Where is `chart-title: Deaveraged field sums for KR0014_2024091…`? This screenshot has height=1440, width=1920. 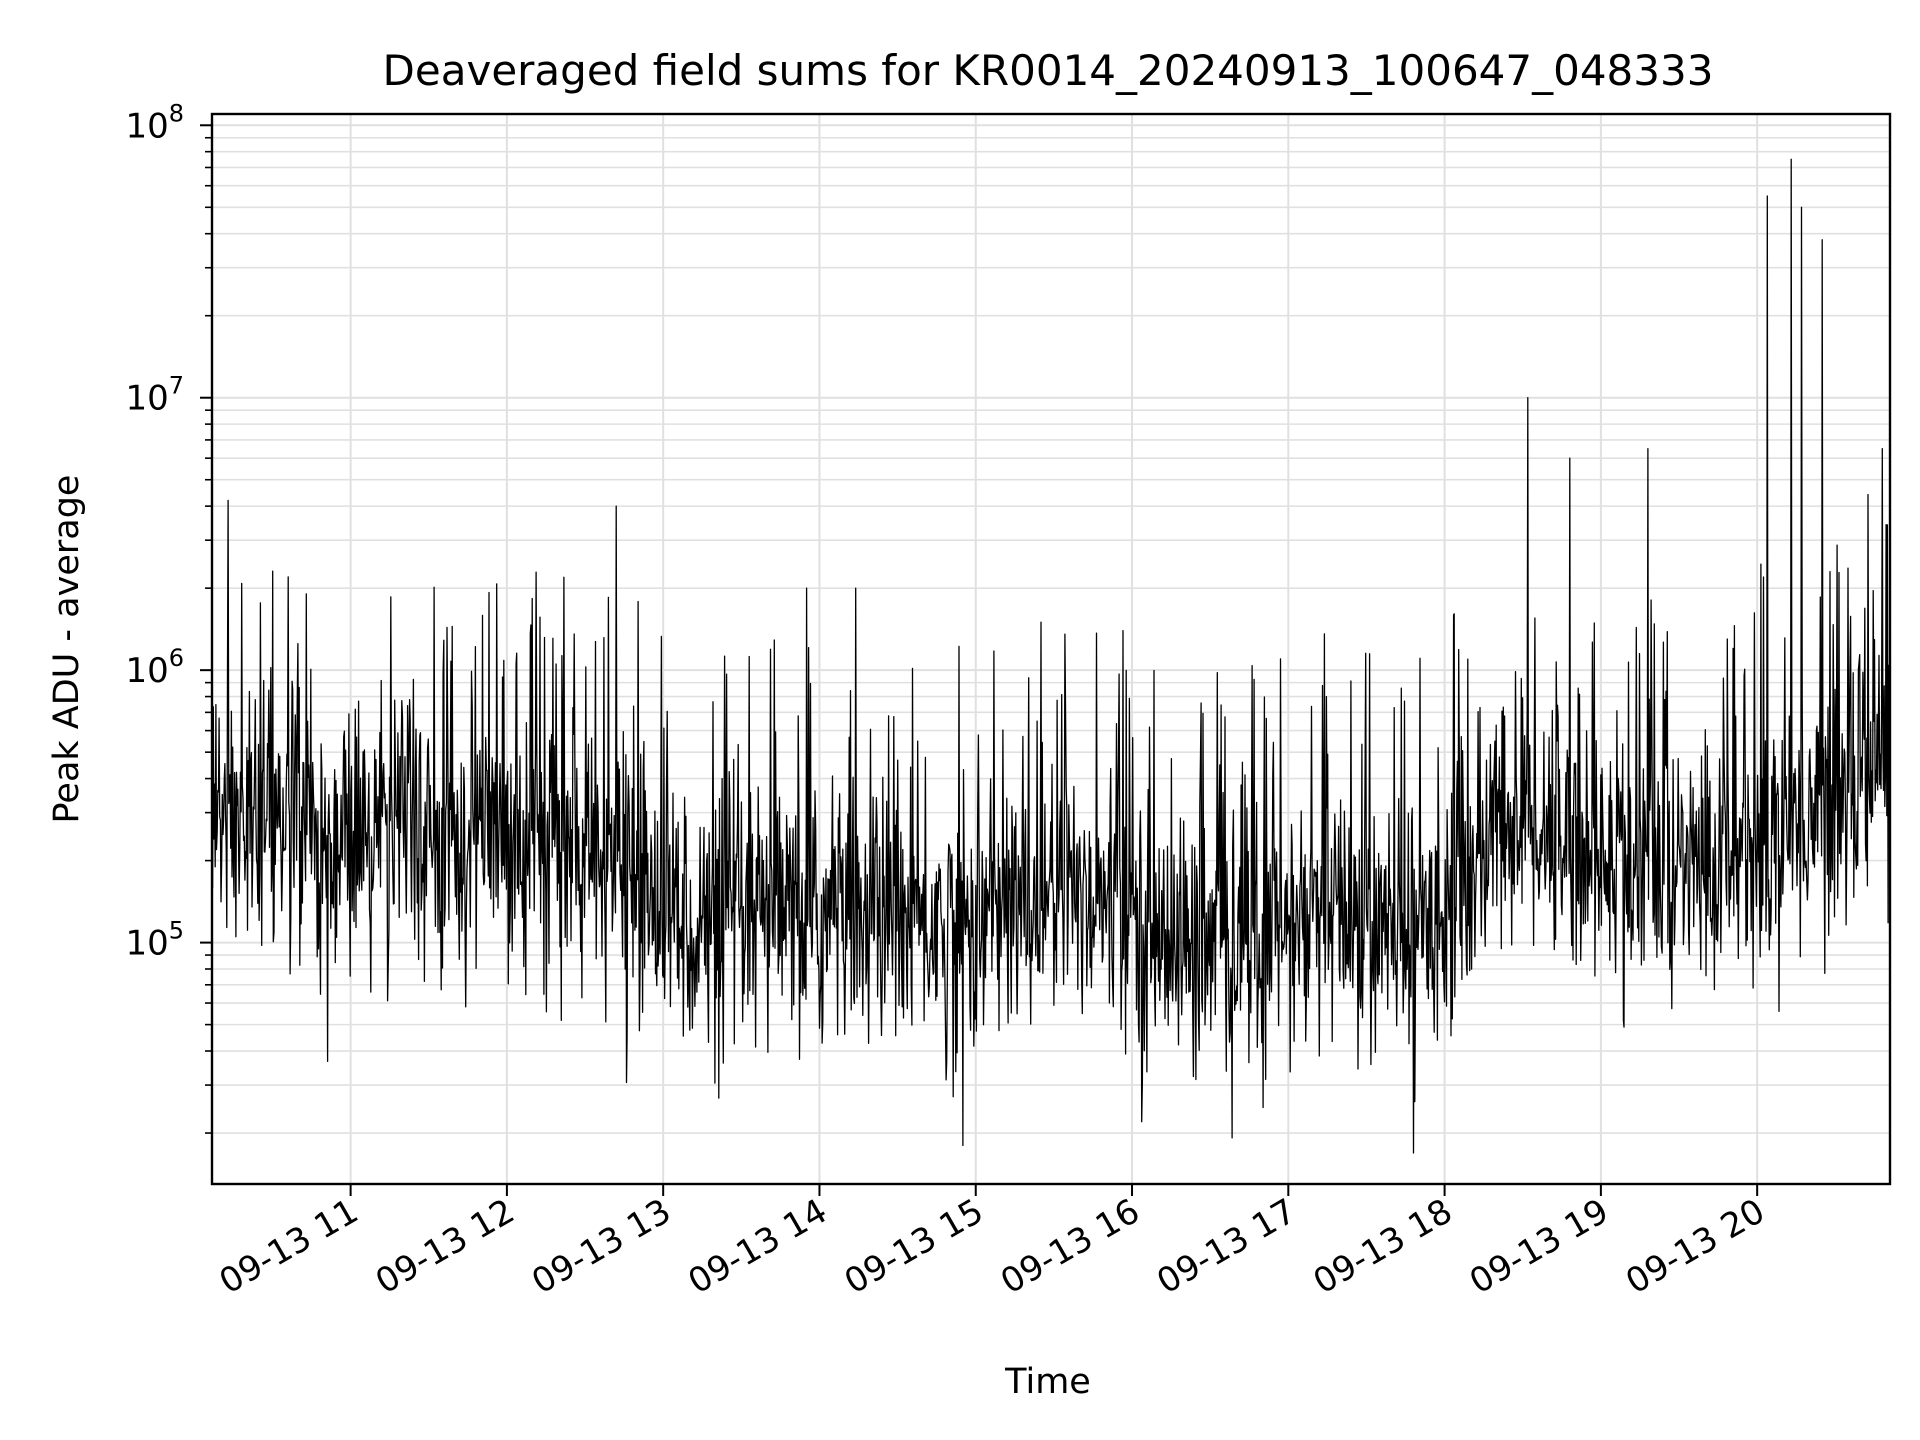
chart-title: Deaveraged field sums for KR0014_2024091… is located at coordinates (1048, 70).